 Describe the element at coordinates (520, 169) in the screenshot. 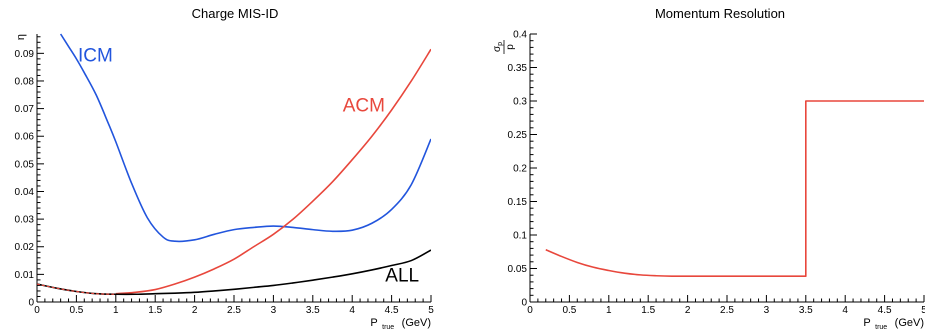

I see `y-tick-label: 0.2` at that location.